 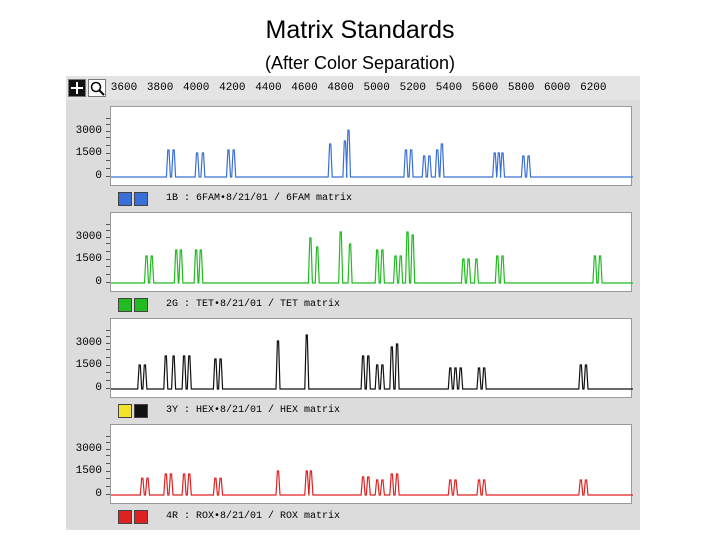 I want to click on panel-label-1b: 1B : 6FAM•8/21/01 / 6FAM matrix, so click(x=259, y=198).